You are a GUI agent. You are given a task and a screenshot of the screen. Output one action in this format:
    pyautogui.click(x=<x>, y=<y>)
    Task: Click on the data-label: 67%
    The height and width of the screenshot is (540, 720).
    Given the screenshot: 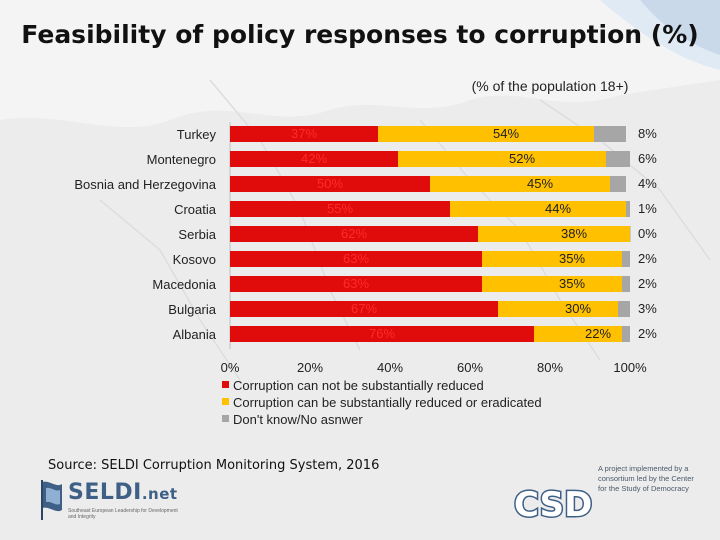 What is the action you would take?
    pyautogui.click(x=364, y=308)
    